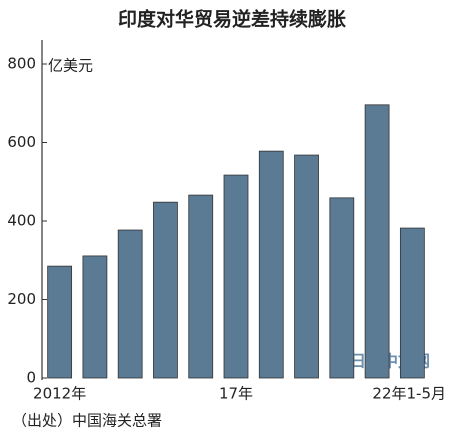 Image resolution: width=450 pixels, height=441 pixels. I want to click on chart-title: 印度对华贸易逆差持续膨胀, so click(232, 19).